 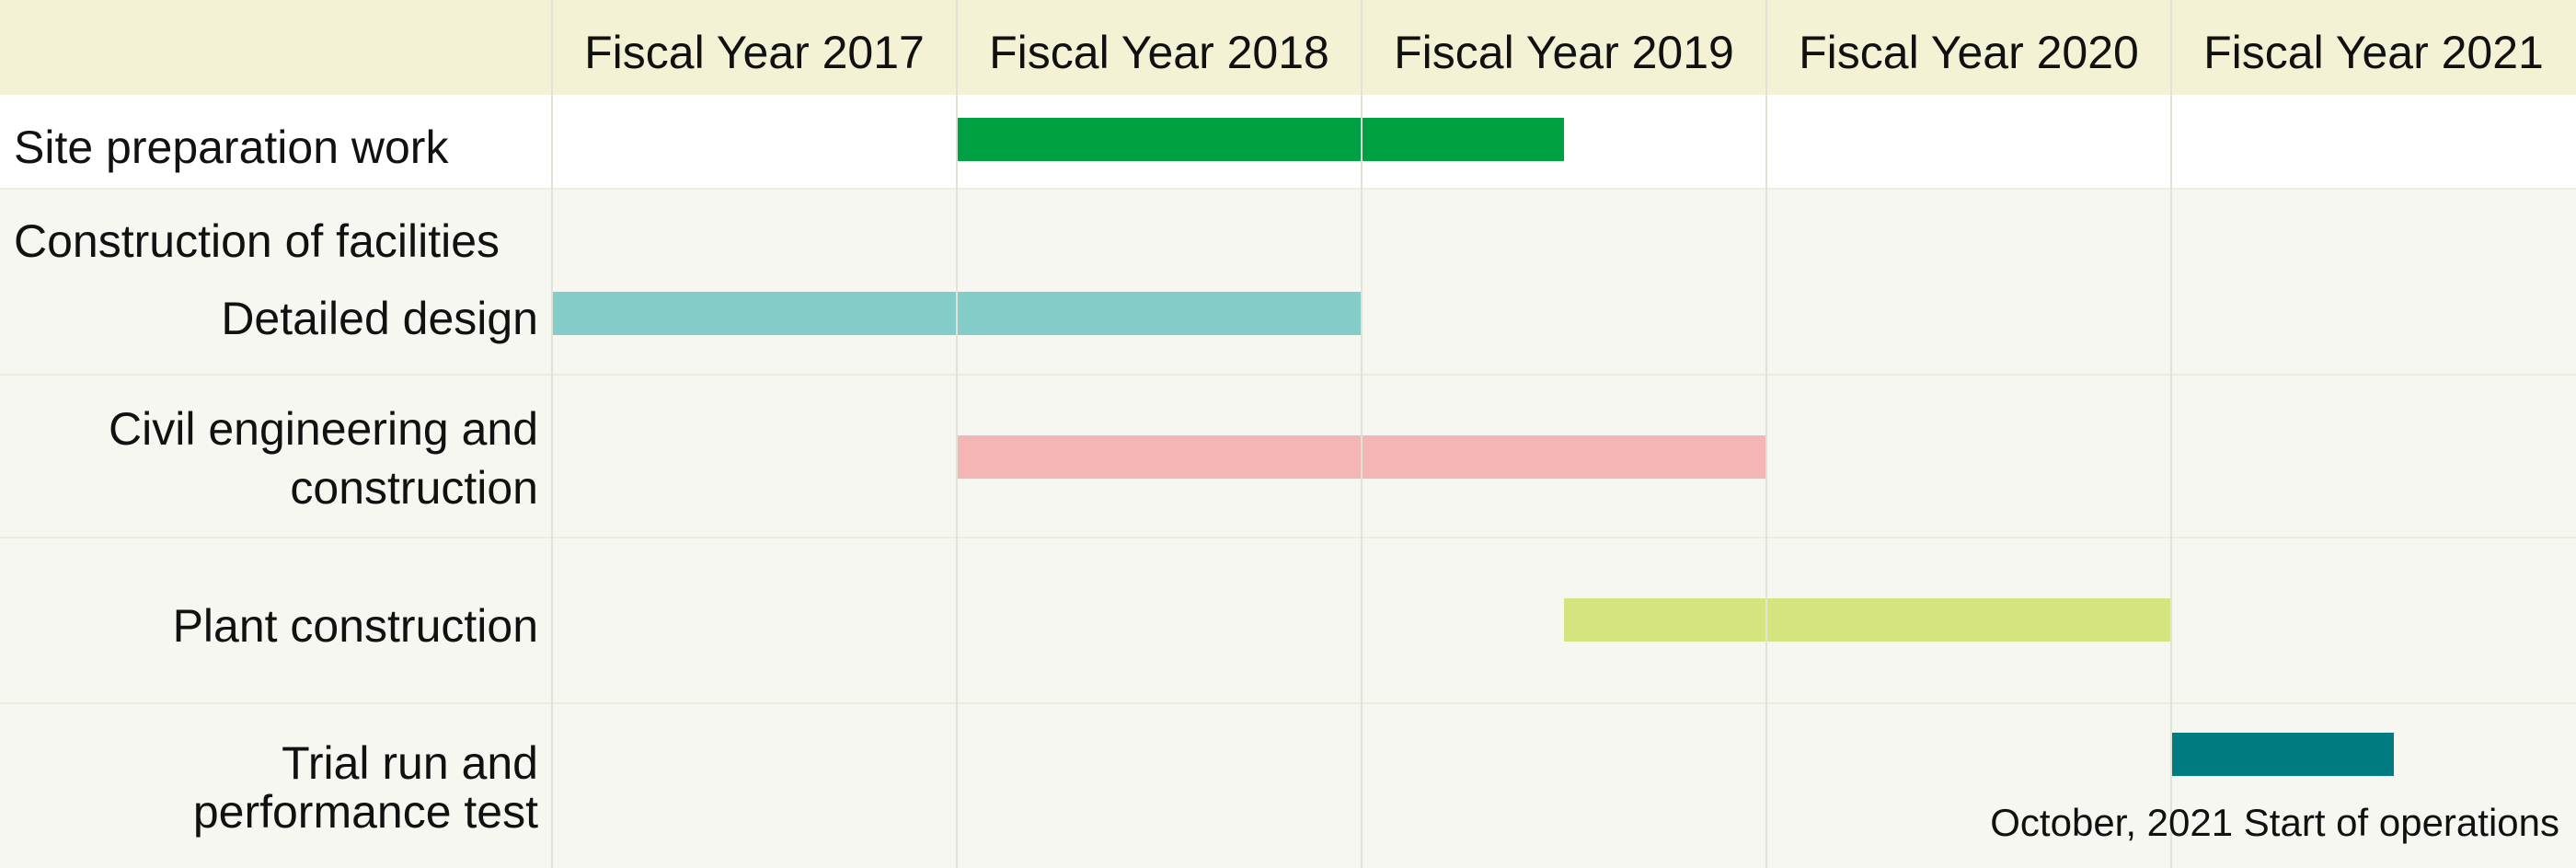 What do you see at coordinates (754, 53) in the screenshot?
I see `column-header-year: Fiscal Year 2017` at bounding box center [754, 53].